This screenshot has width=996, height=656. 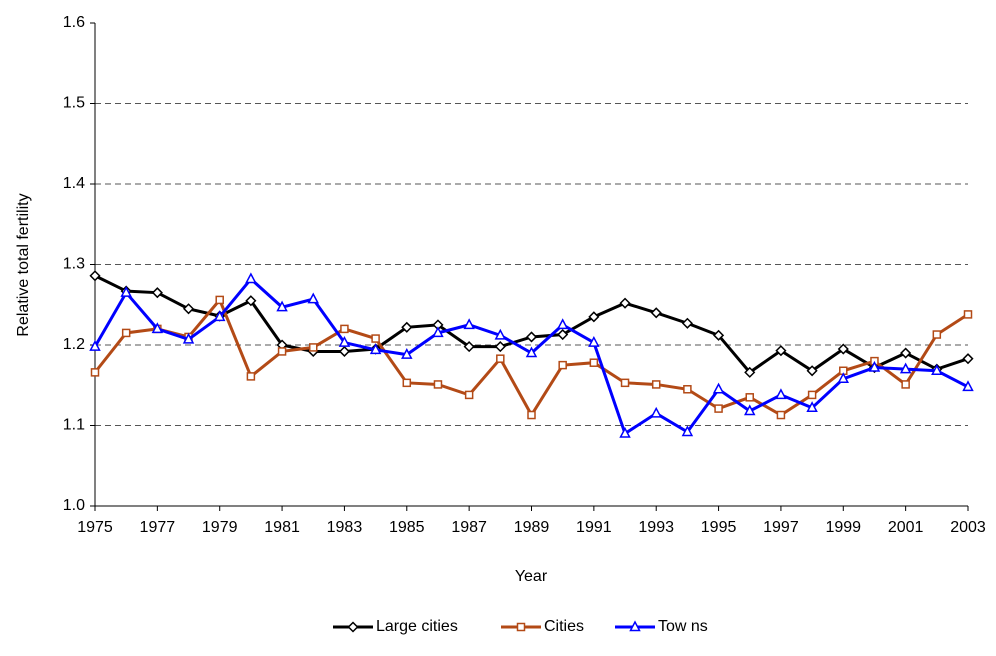 What do you see at coordinates (74, 22) in the screenshot?
I see `y-tick-label: 1.6` at bounding box center [74, 22].